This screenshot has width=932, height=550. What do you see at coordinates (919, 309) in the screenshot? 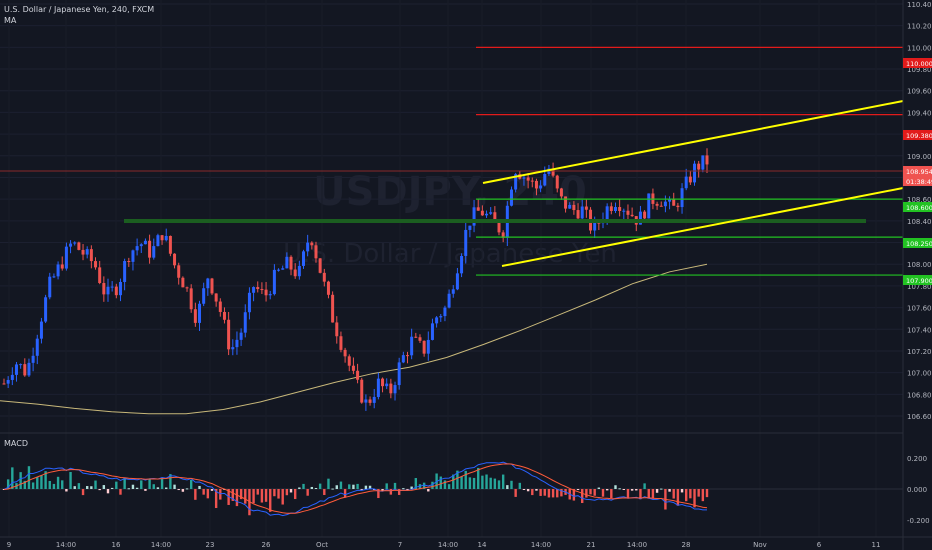
I see `price-tick-label: 107.600` at bounding box center [919, 309].